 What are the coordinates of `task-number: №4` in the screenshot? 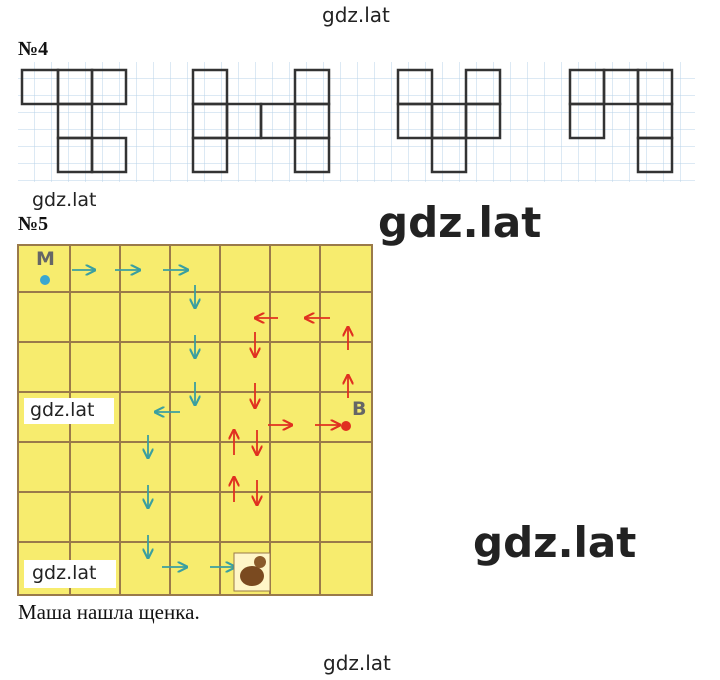 It's located at (33, 49).